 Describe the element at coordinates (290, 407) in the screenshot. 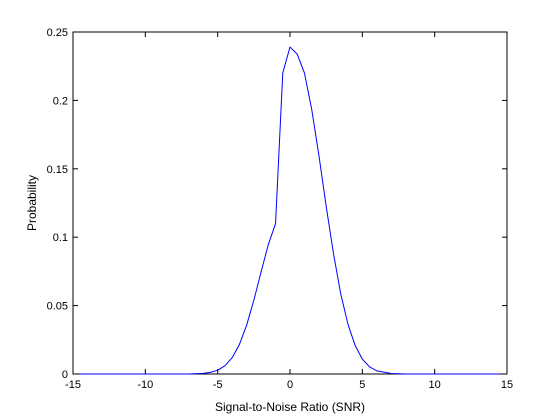

I see `x-axis-label: Signal-to-Noise Ratio (SNR)` at that location.